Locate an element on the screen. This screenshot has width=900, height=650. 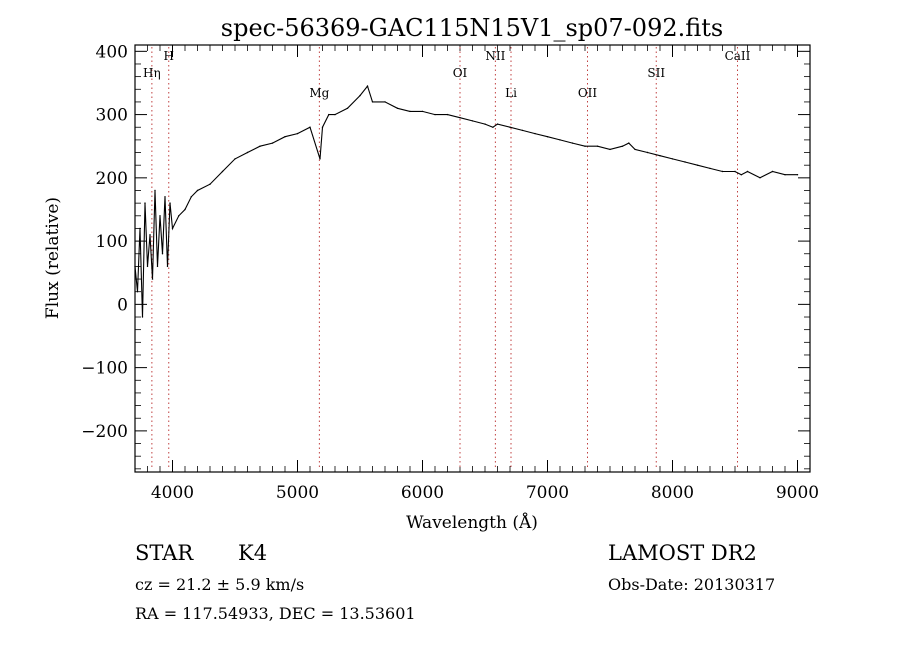
spectral-line-label: OII is located at coordinates (588, 93).